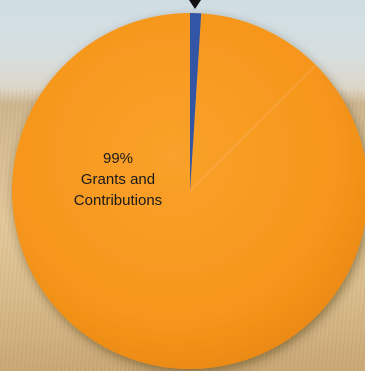 This screenshot has width=365, height=371. Describe the element at coordinates (118, 158) in the screenshot. I see `slice-label-percent: 99%` at that location.